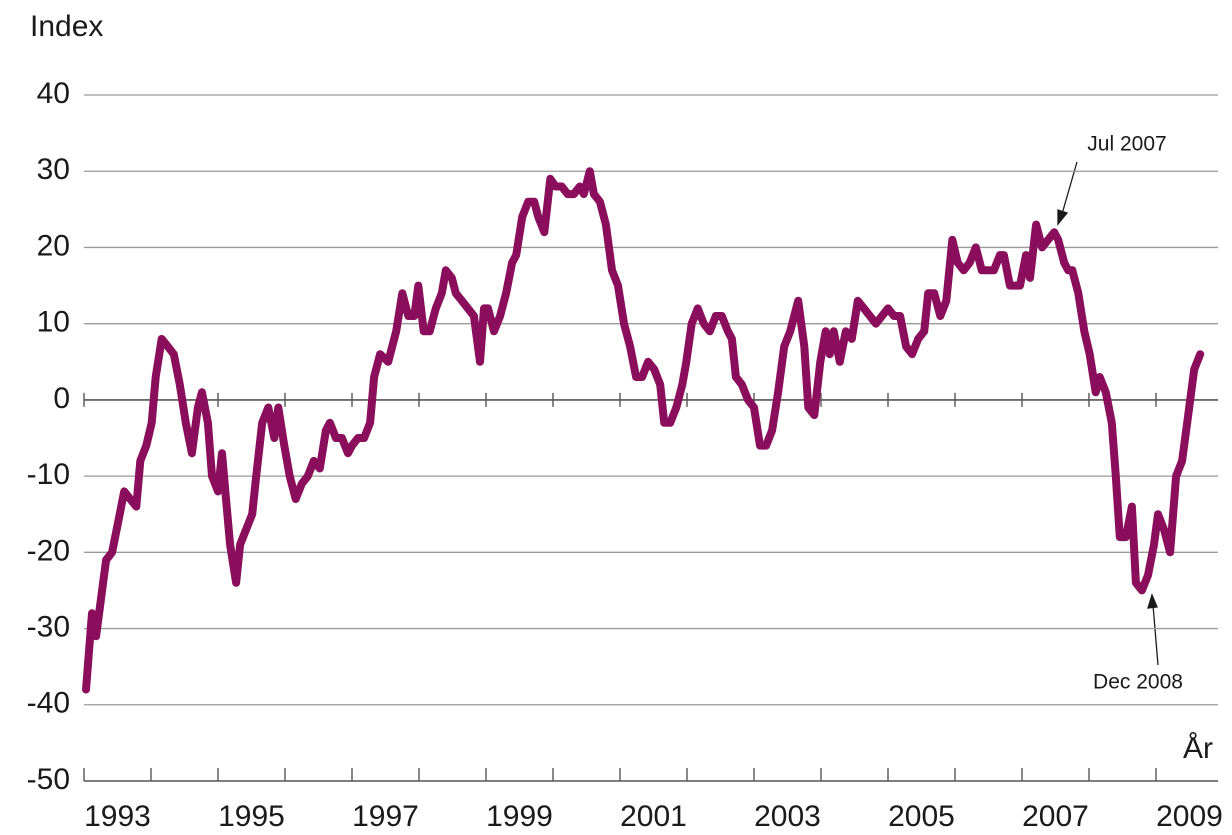  I want to click on y-axis-label: Index, so click(66, 26).